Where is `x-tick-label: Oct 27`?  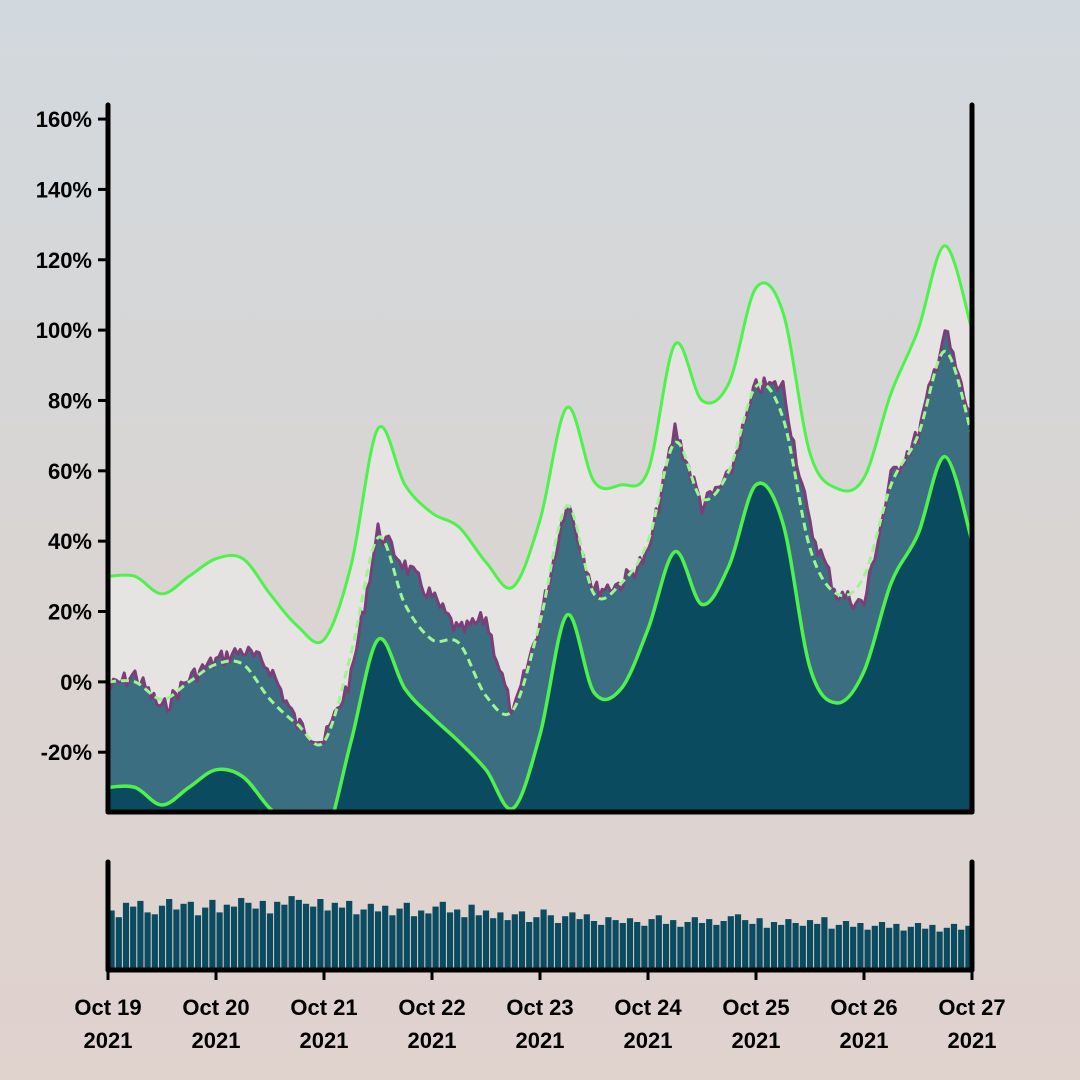
x-tick-label: Oct 27 is located at coordinates (971, 1007).